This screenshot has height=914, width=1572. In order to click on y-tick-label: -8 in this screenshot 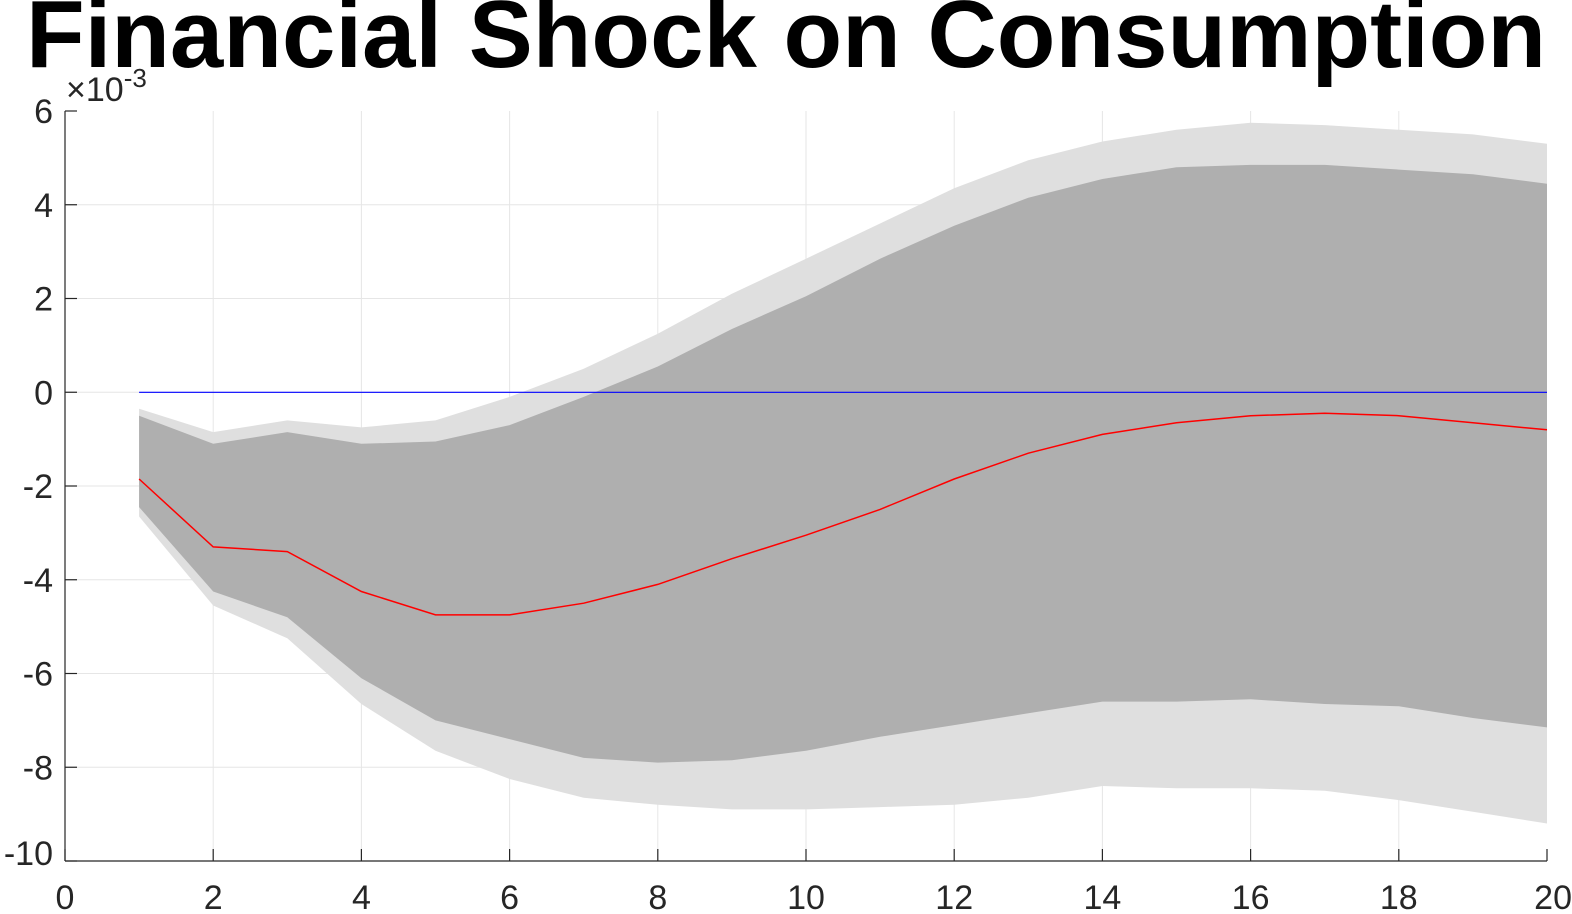, I will do `click(38, 768)`.